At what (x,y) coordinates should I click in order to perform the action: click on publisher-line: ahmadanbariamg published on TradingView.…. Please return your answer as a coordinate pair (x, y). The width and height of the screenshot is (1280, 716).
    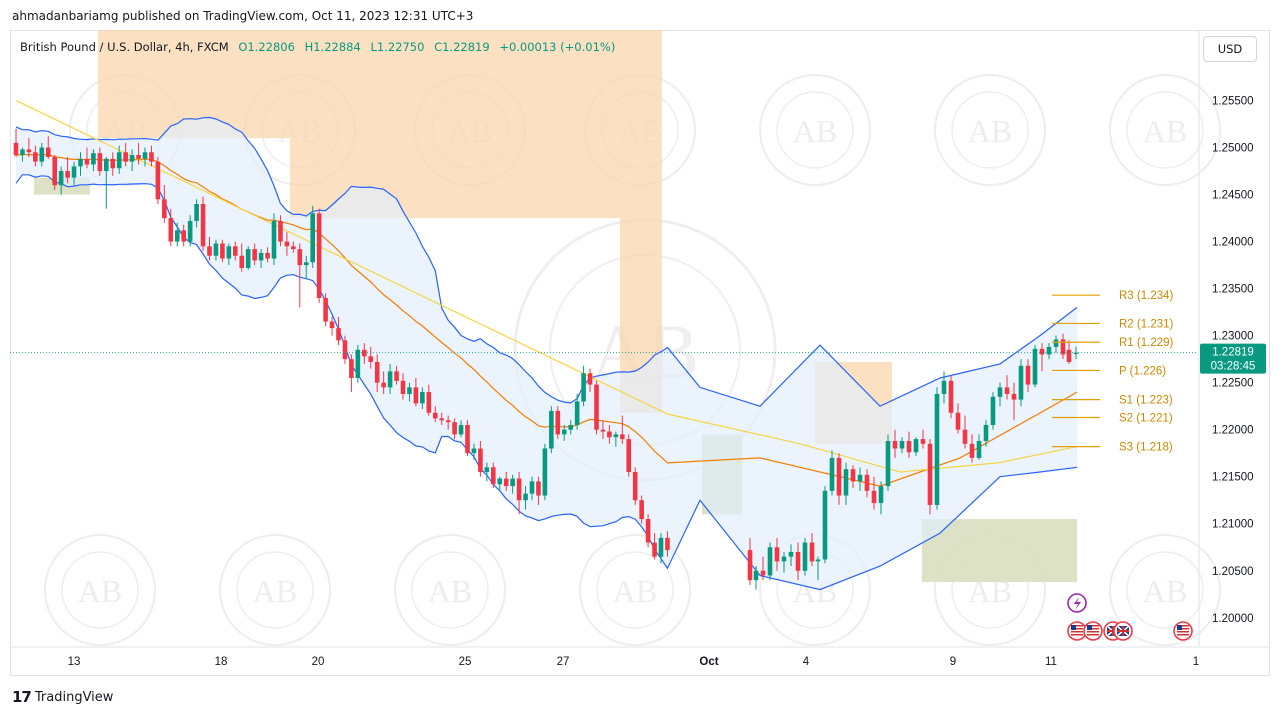
    Looking at the image, I should click on (243, 16).